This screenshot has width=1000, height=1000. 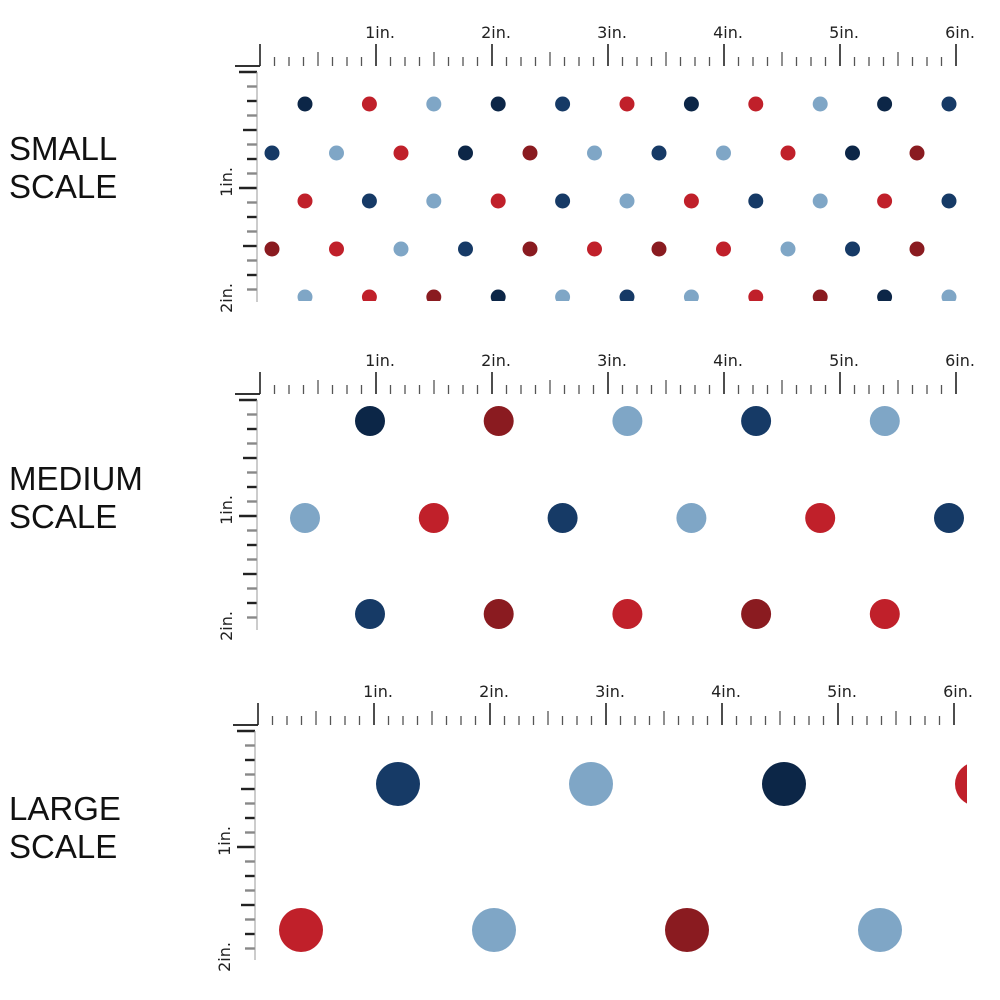 What do you see at coordinates (612, 360) in the screenshot?
I see `medium-h-label: 3in.` at bounding box center [612, 360].